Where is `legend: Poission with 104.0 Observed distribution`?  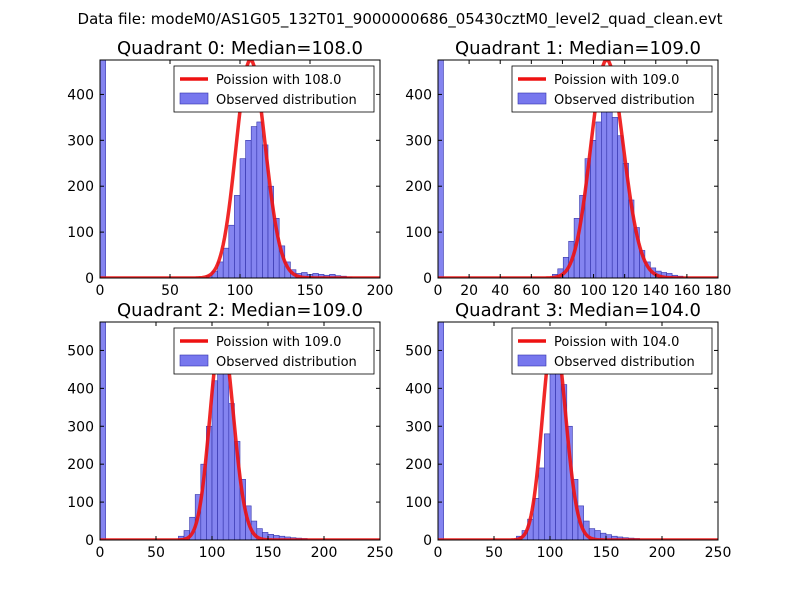
legend: Poission with 104.0 Observed distribution is located at coordinates (612, 351).